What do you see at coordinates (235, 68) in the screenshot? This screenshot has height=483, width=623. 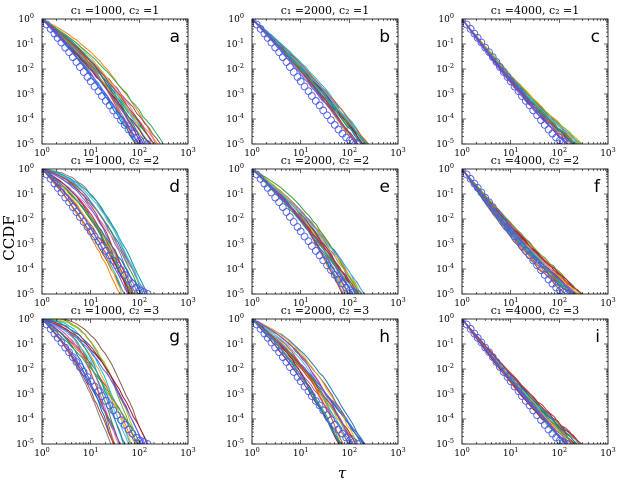 I see `y-tick-label: 10⁻²` at bounding box center [235, 68].